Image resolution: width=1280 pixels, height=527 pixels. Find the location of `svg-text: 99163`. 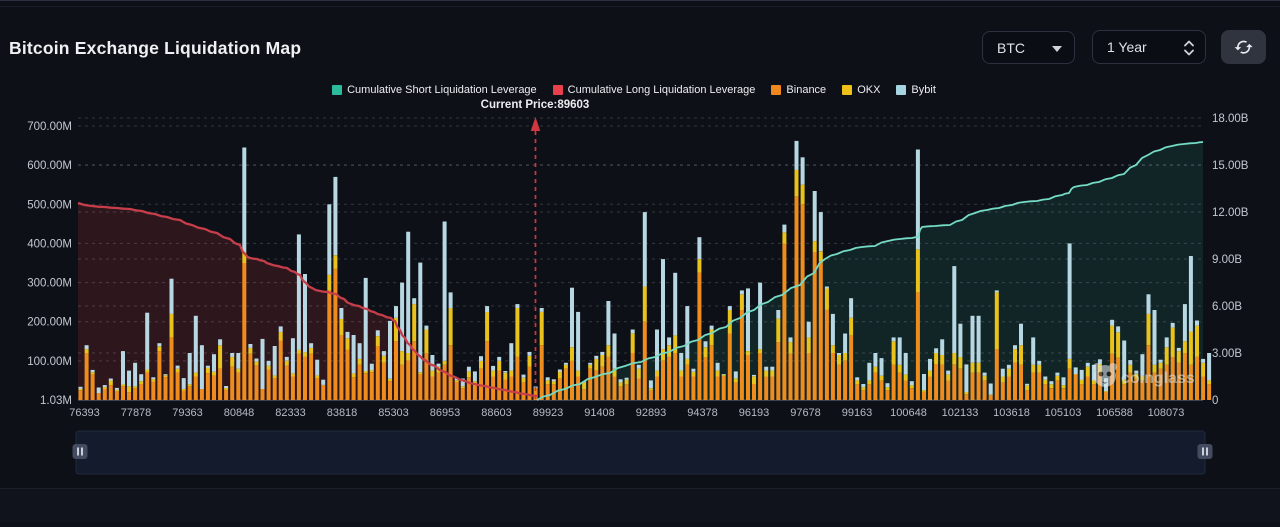

svg-text: 99163 is located at coordinates (857, 413).